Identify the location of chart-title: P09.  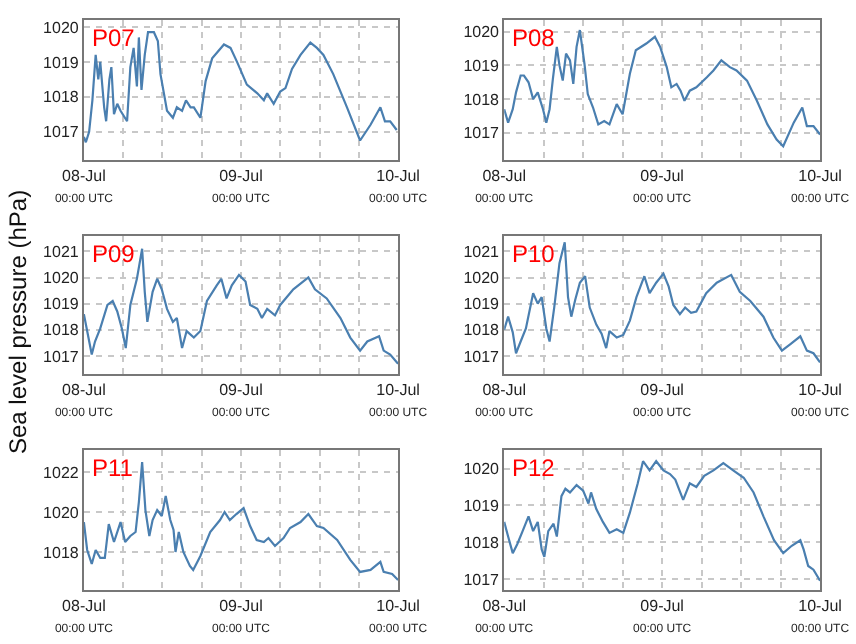
(114, 254).